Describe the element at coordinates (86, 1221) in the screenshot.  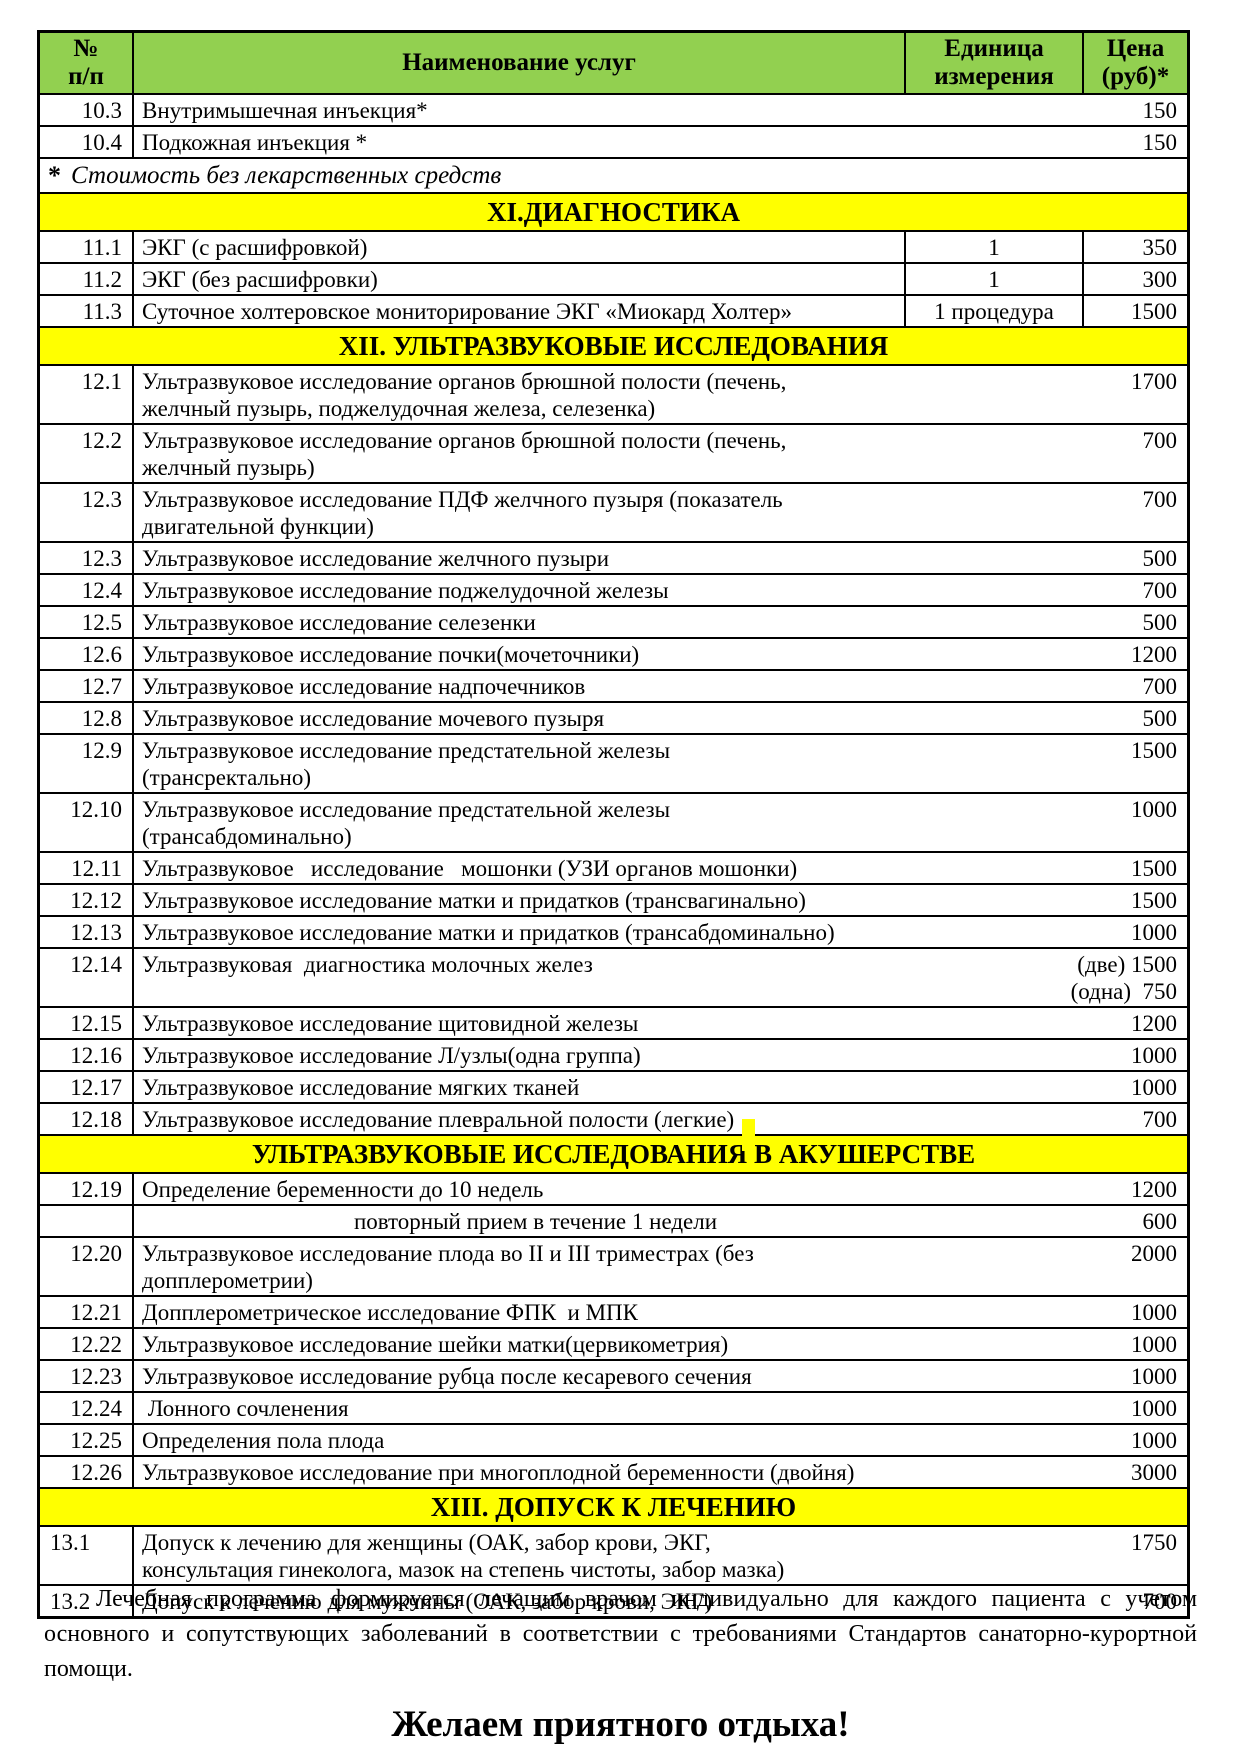
I see `row-number-cell` at that location.